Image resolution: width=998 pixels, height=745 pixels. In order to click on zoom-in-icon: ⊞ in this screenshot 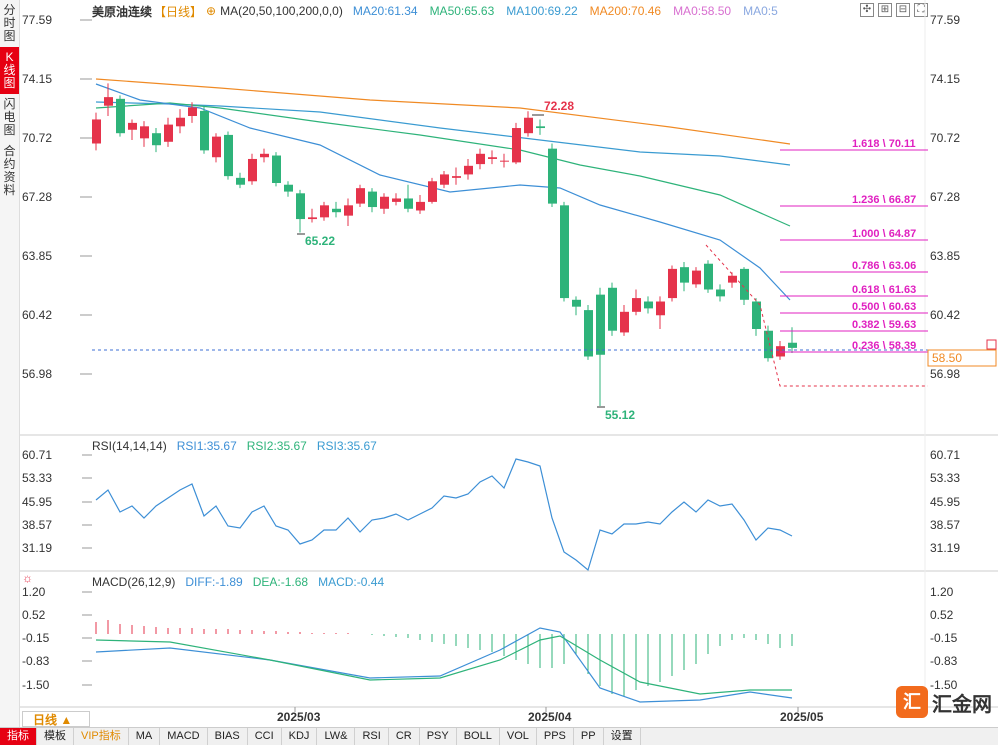, I will do `click(885, 10)`.